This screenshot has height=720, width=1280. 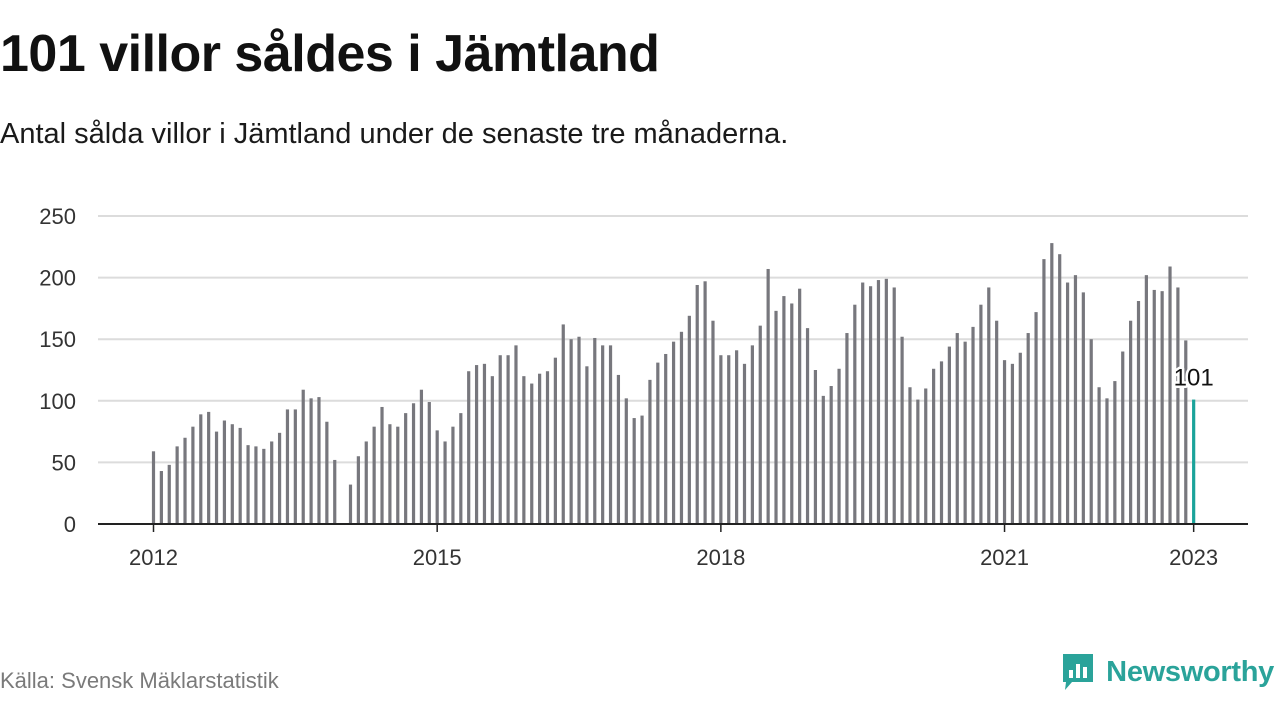 I want to click on chart-title: 101 villor såldes i Jämtland, so click(x=330, y=54).